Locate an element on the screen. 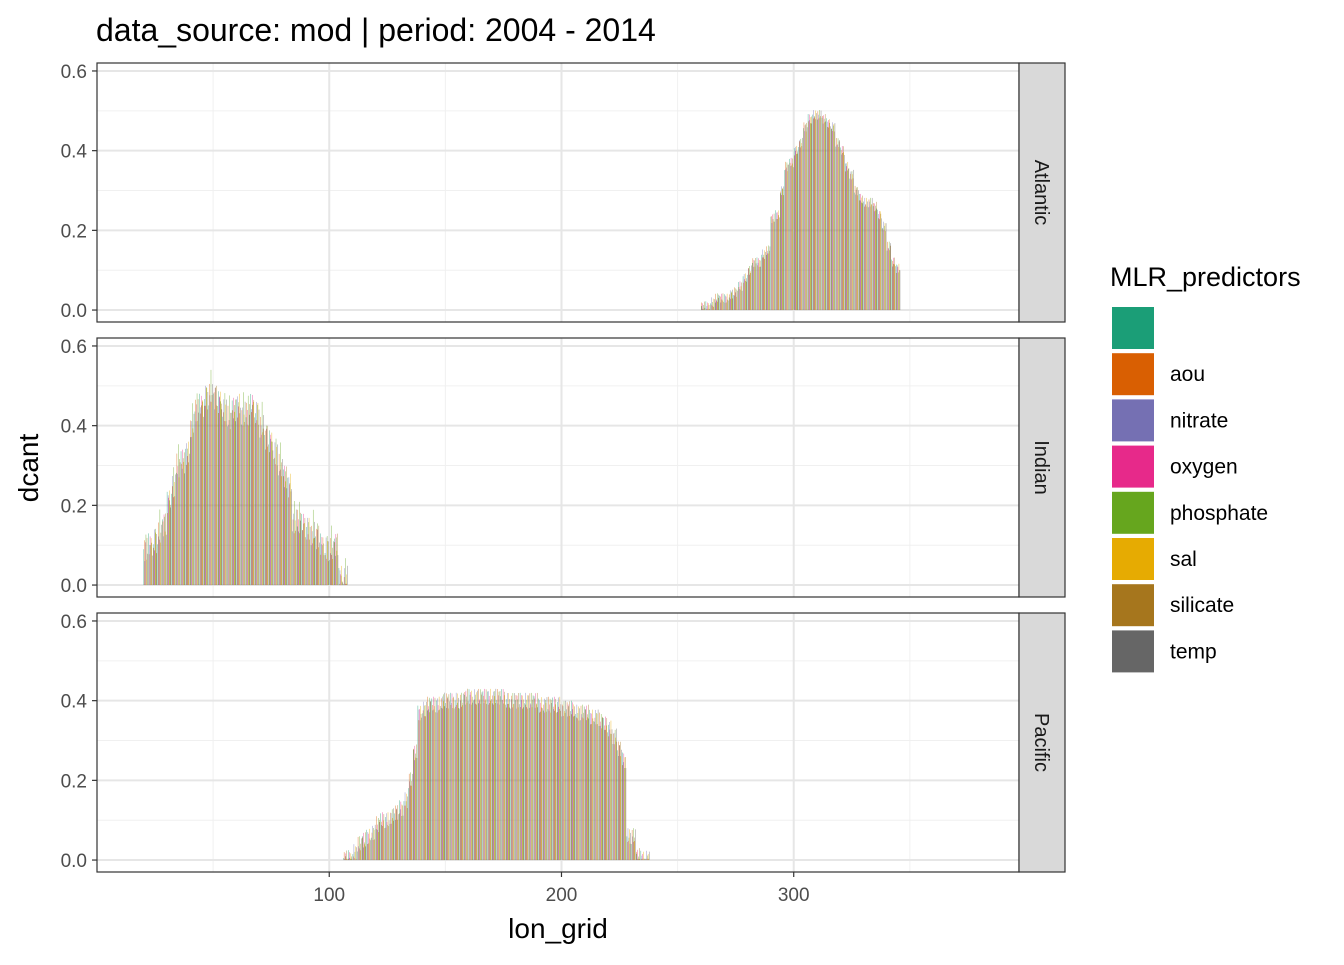 The image size is (1344, 965). legend: aou nitrate oxygen phosphate sal silicate temp is located at coordinates (1190, 489).